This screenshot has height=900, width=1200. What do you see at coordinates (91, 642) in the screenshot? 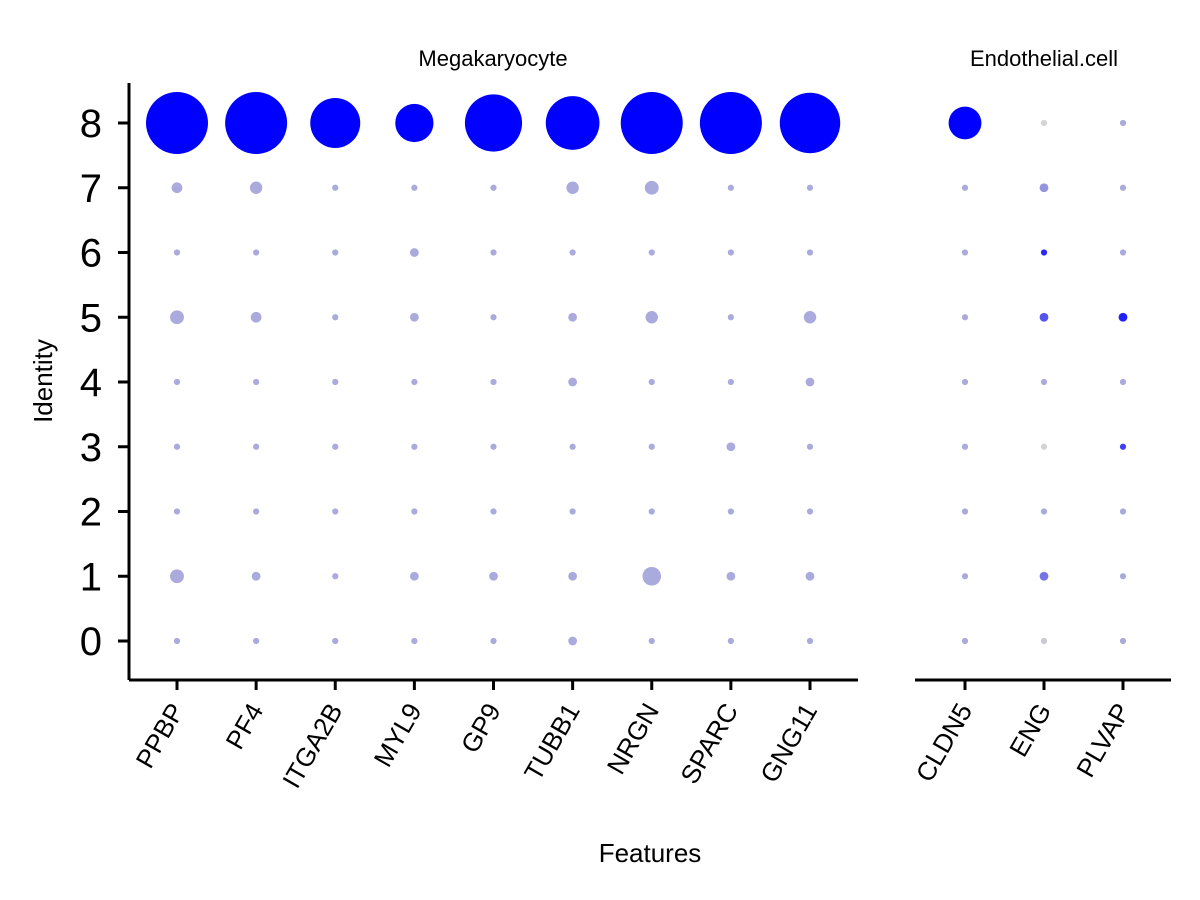
I see `y-tick-label: 0` at bounding box center [91, 642].